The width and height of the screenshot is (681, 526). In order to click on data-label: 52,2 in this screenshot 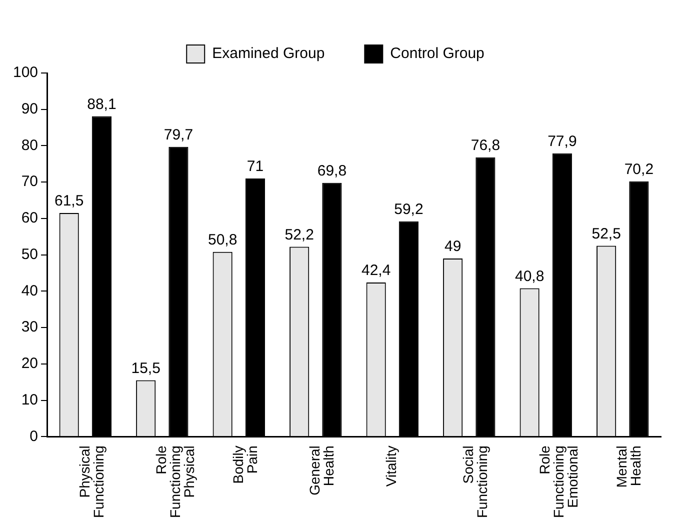, I will do `click(299, 235)`.